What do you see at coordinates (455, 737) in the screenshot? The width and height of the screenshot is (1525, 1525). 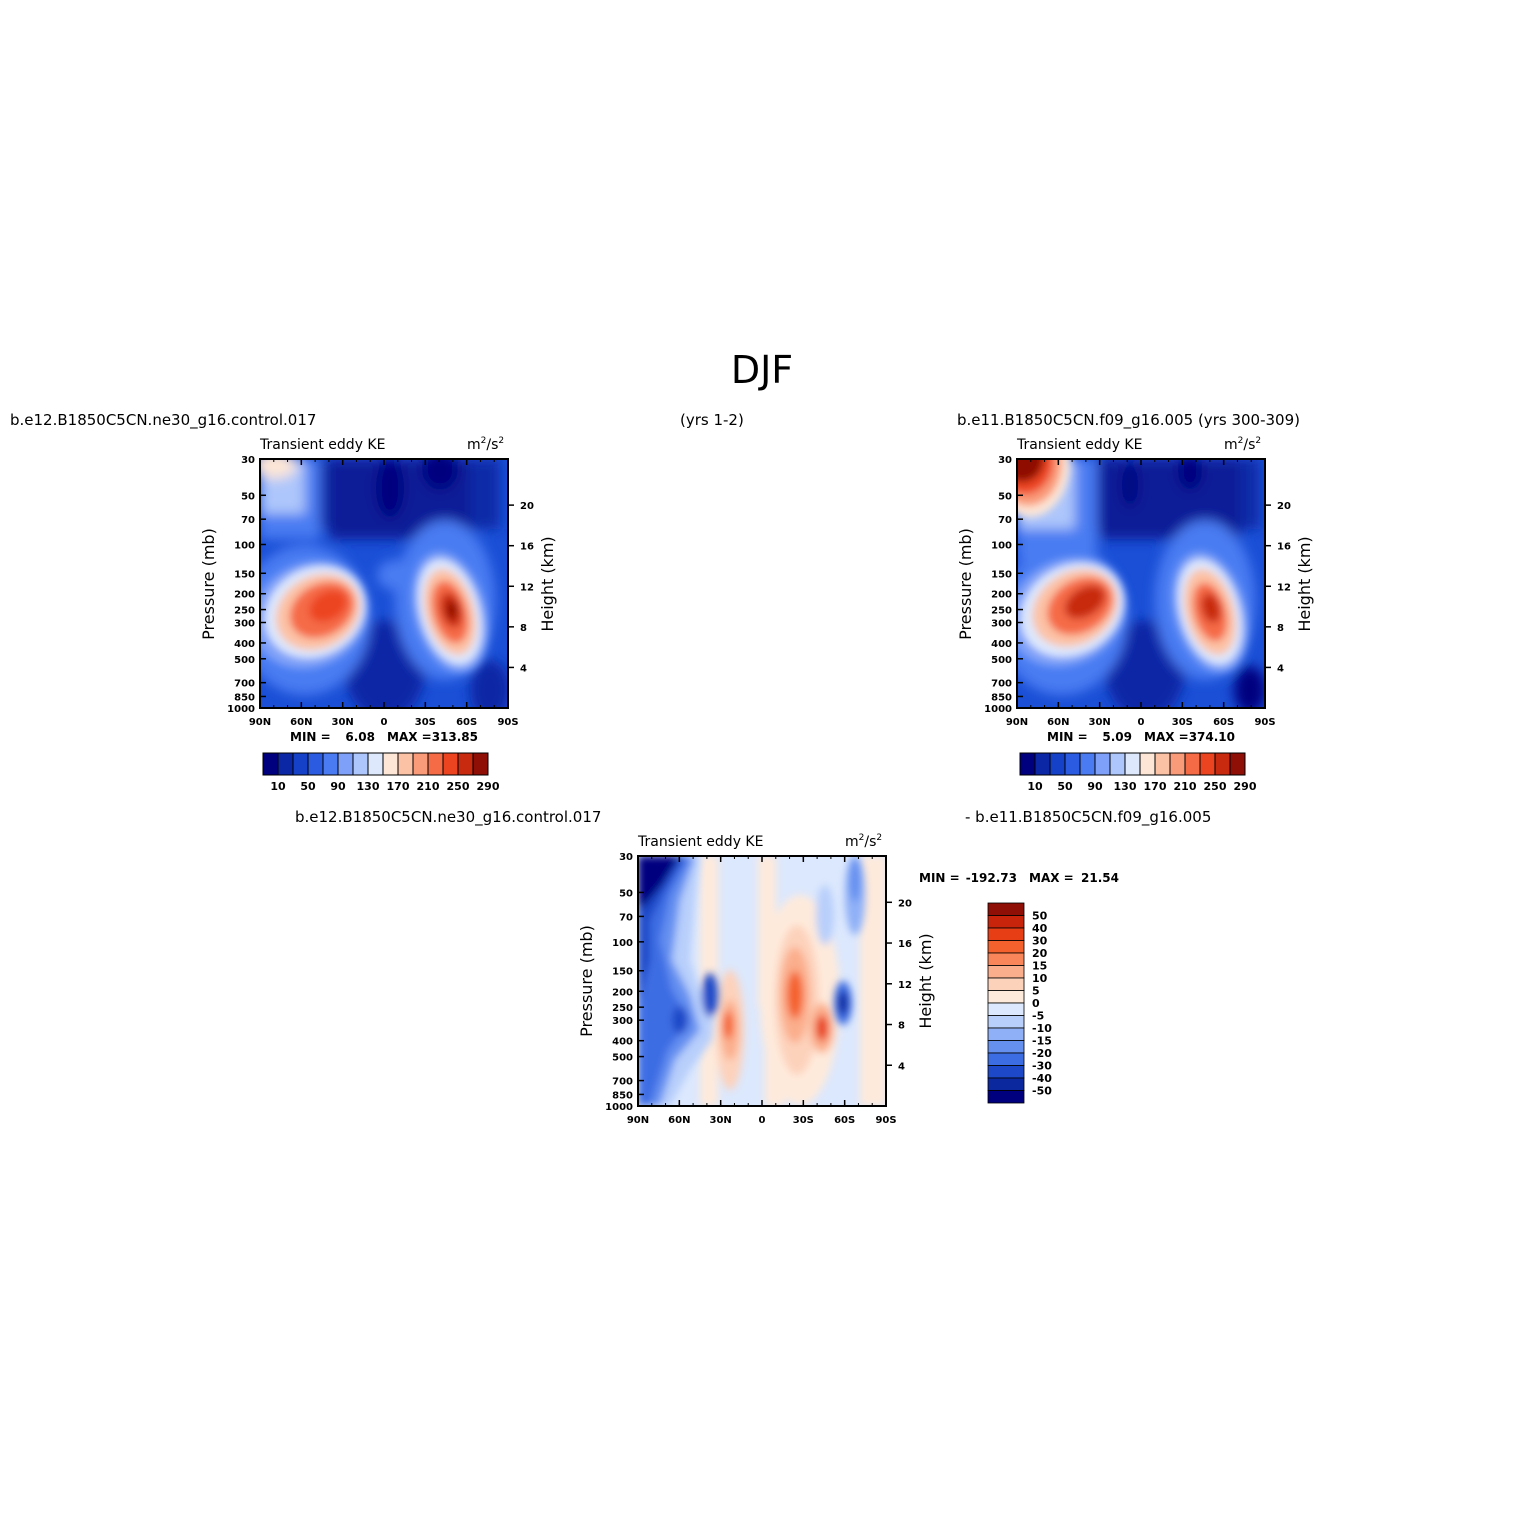 I see `panel-case-max-value: 313.85` at bounding box center [455, 737].